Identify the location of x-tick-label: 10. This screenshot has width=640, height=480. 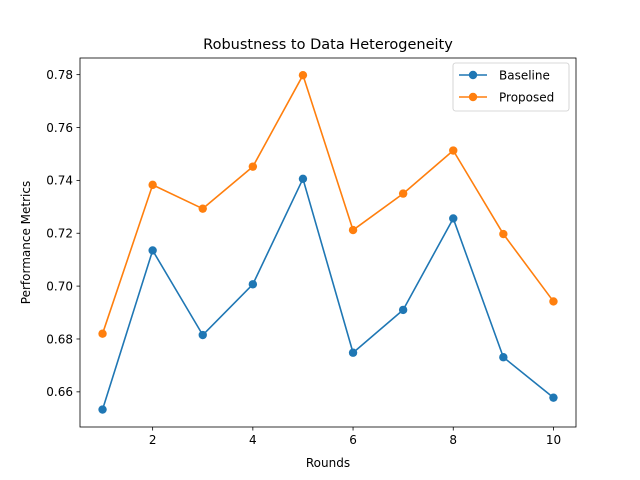
(553, 440).